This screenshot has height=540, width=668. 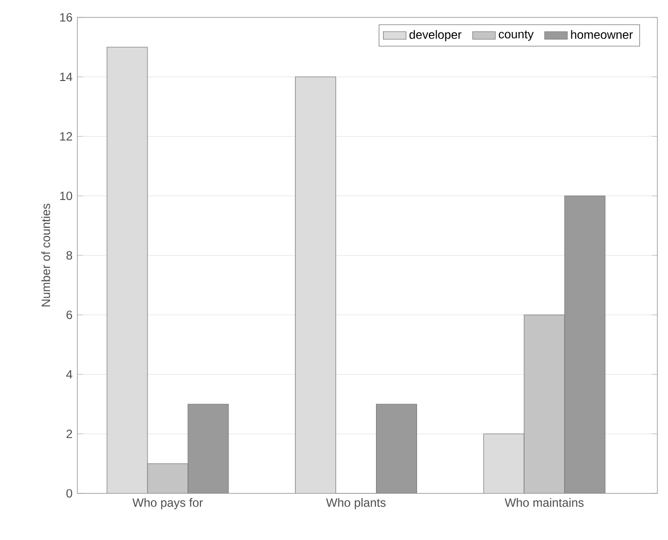 What do you see at coordinates (516, 35) in the screenshot?
I see `legend-label: county` at bounding box center [516, 35].